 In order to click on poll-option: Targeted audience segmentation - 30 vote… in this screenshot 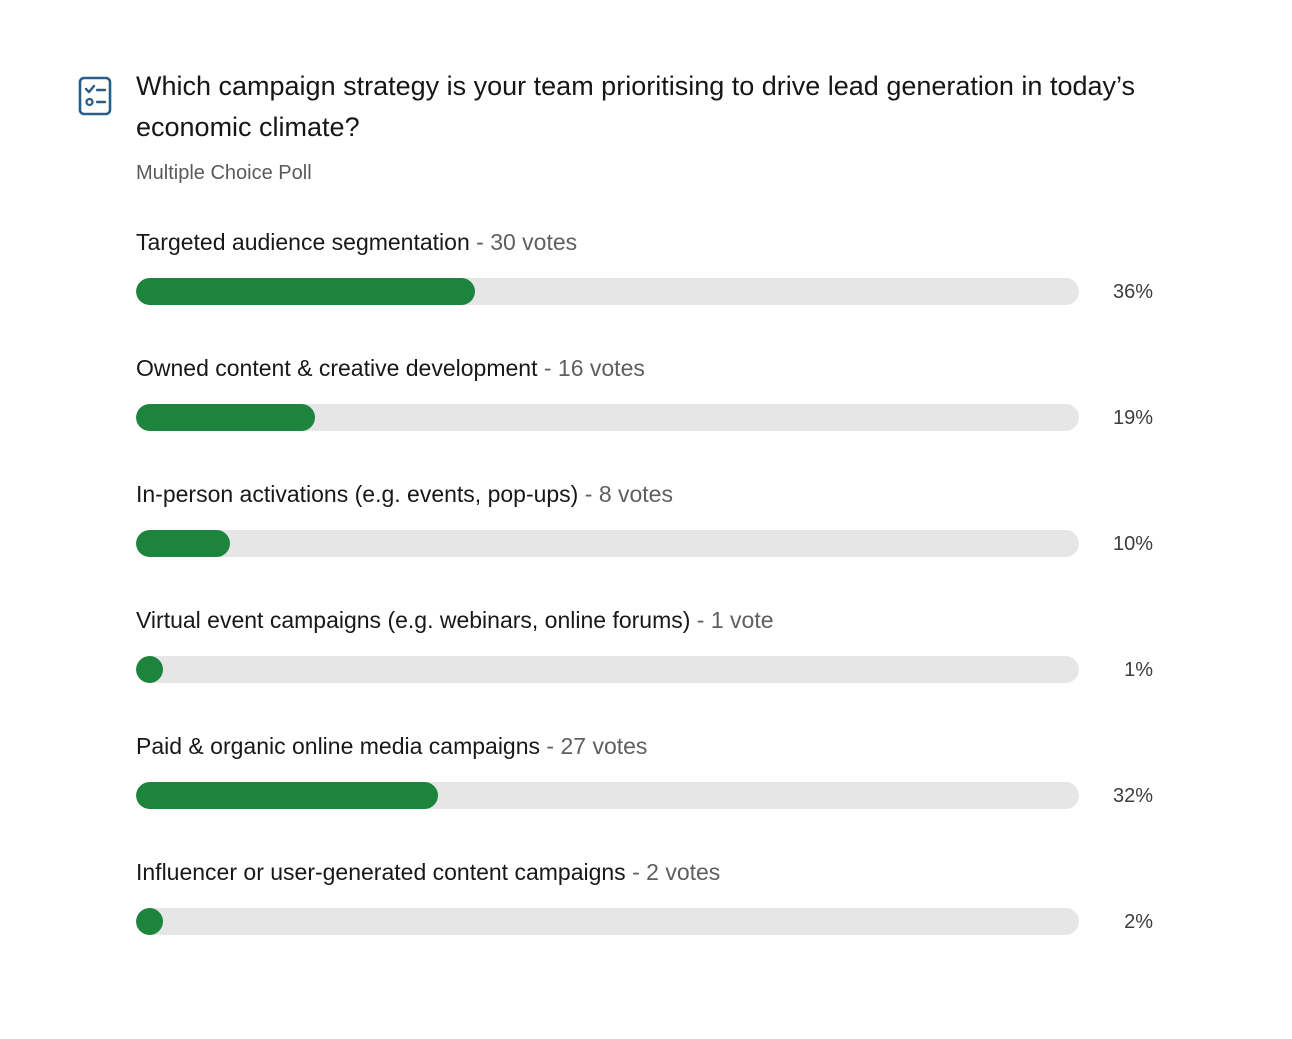, I will do `click(651, 271)`.